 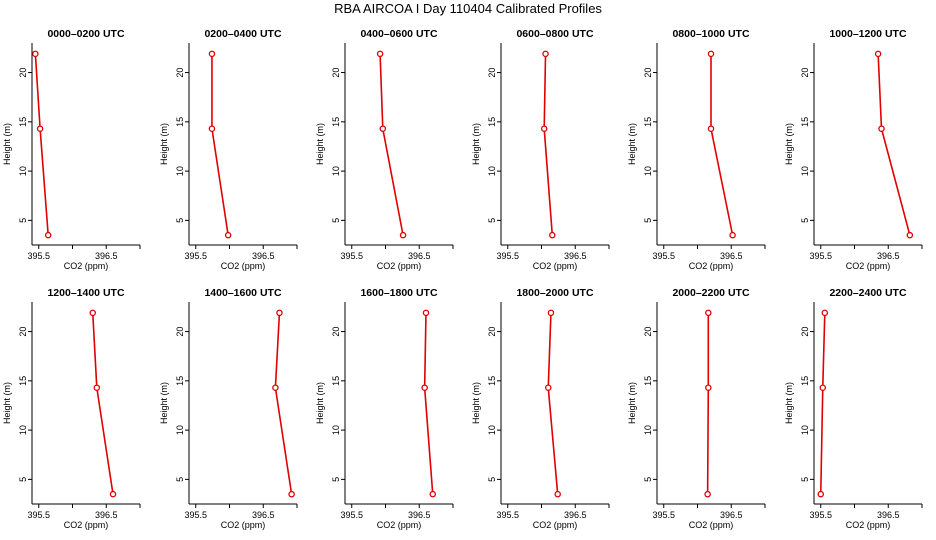 I want to click on panel-title: 0800–1000 UTC, so click(x=710, y=34).